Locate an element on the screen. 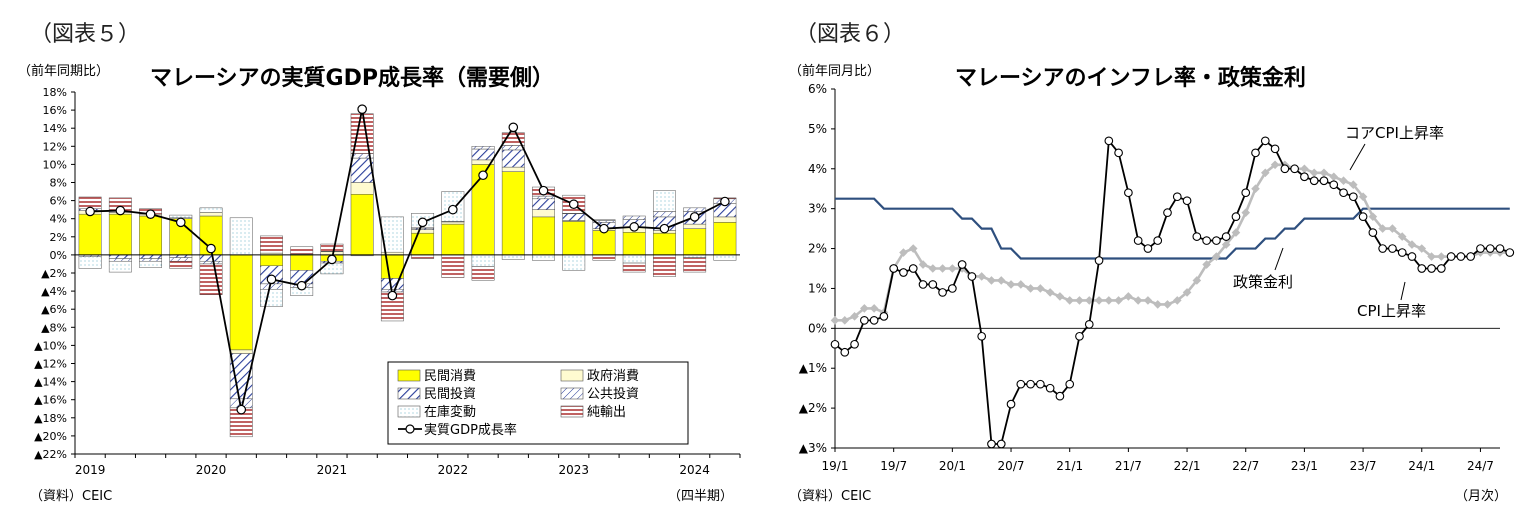 Image resolution: width=1530 pixels, height=523 pixels. x-tick-label: 23/1 is located at coordinates (1304, 466).